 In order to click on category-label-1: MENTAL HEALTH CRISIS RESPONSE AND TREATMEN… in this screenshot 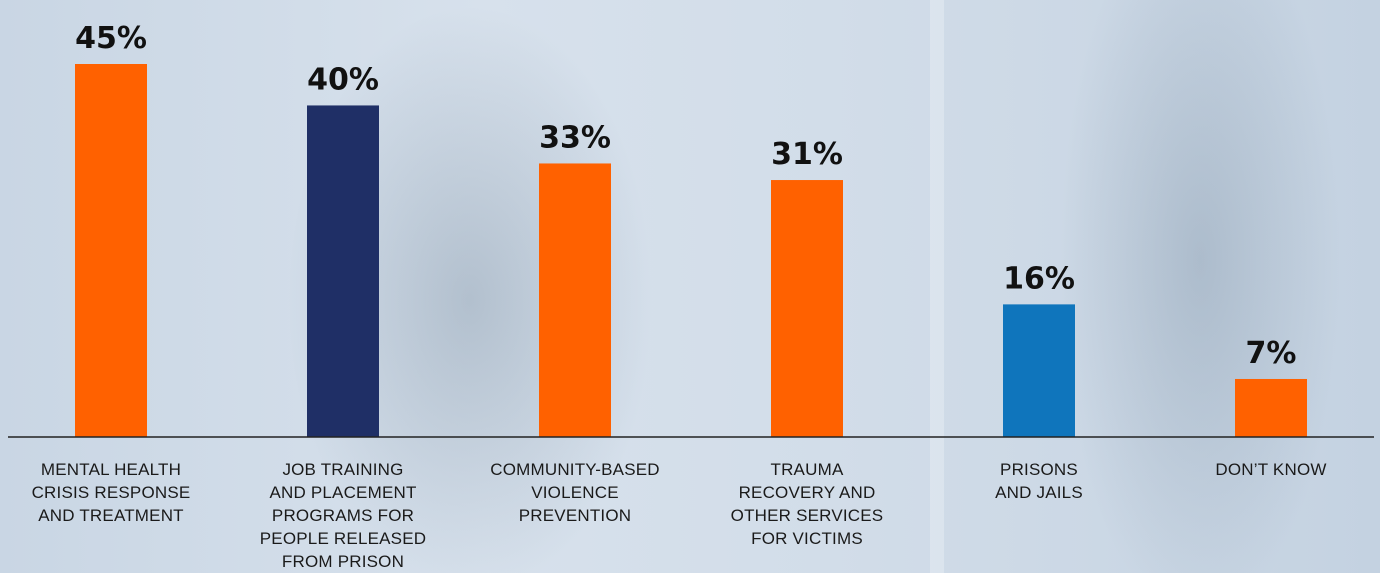, I will do `click(111, 492)`.